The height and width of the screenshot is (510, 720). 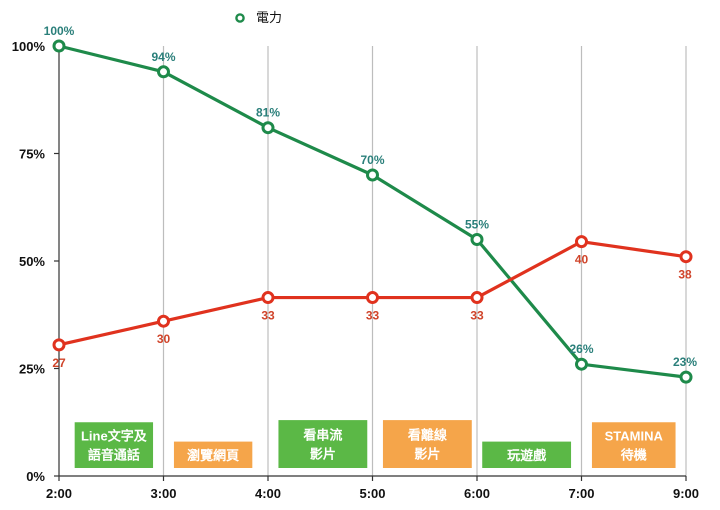 What do you see at coordinates (581, 349) in the screenshot?
I see `series-0-data-label-5: 26%` at bounding box center [581, 349].